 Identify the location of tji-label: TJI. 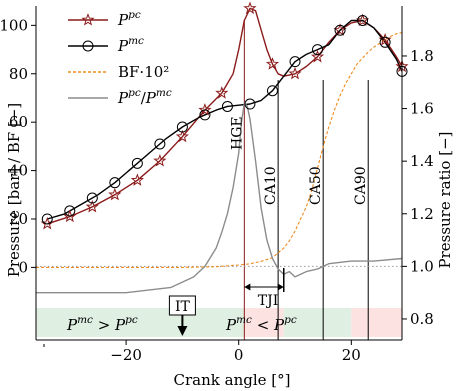
(268, 301).